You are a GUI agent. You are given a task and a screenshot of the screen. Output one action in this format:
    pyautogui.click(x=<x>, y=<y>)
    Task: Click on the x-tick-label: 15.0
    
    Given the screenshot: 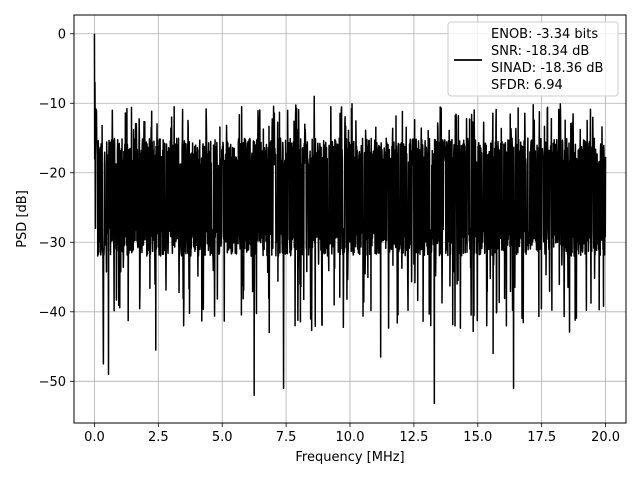 What is the action you would take?
    pyautogui.click(x=477, y=437)
    